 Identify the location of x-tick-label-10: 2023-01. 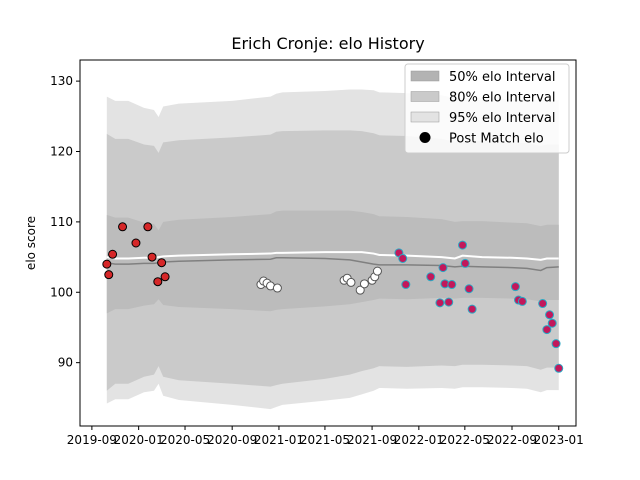
(559, 440).